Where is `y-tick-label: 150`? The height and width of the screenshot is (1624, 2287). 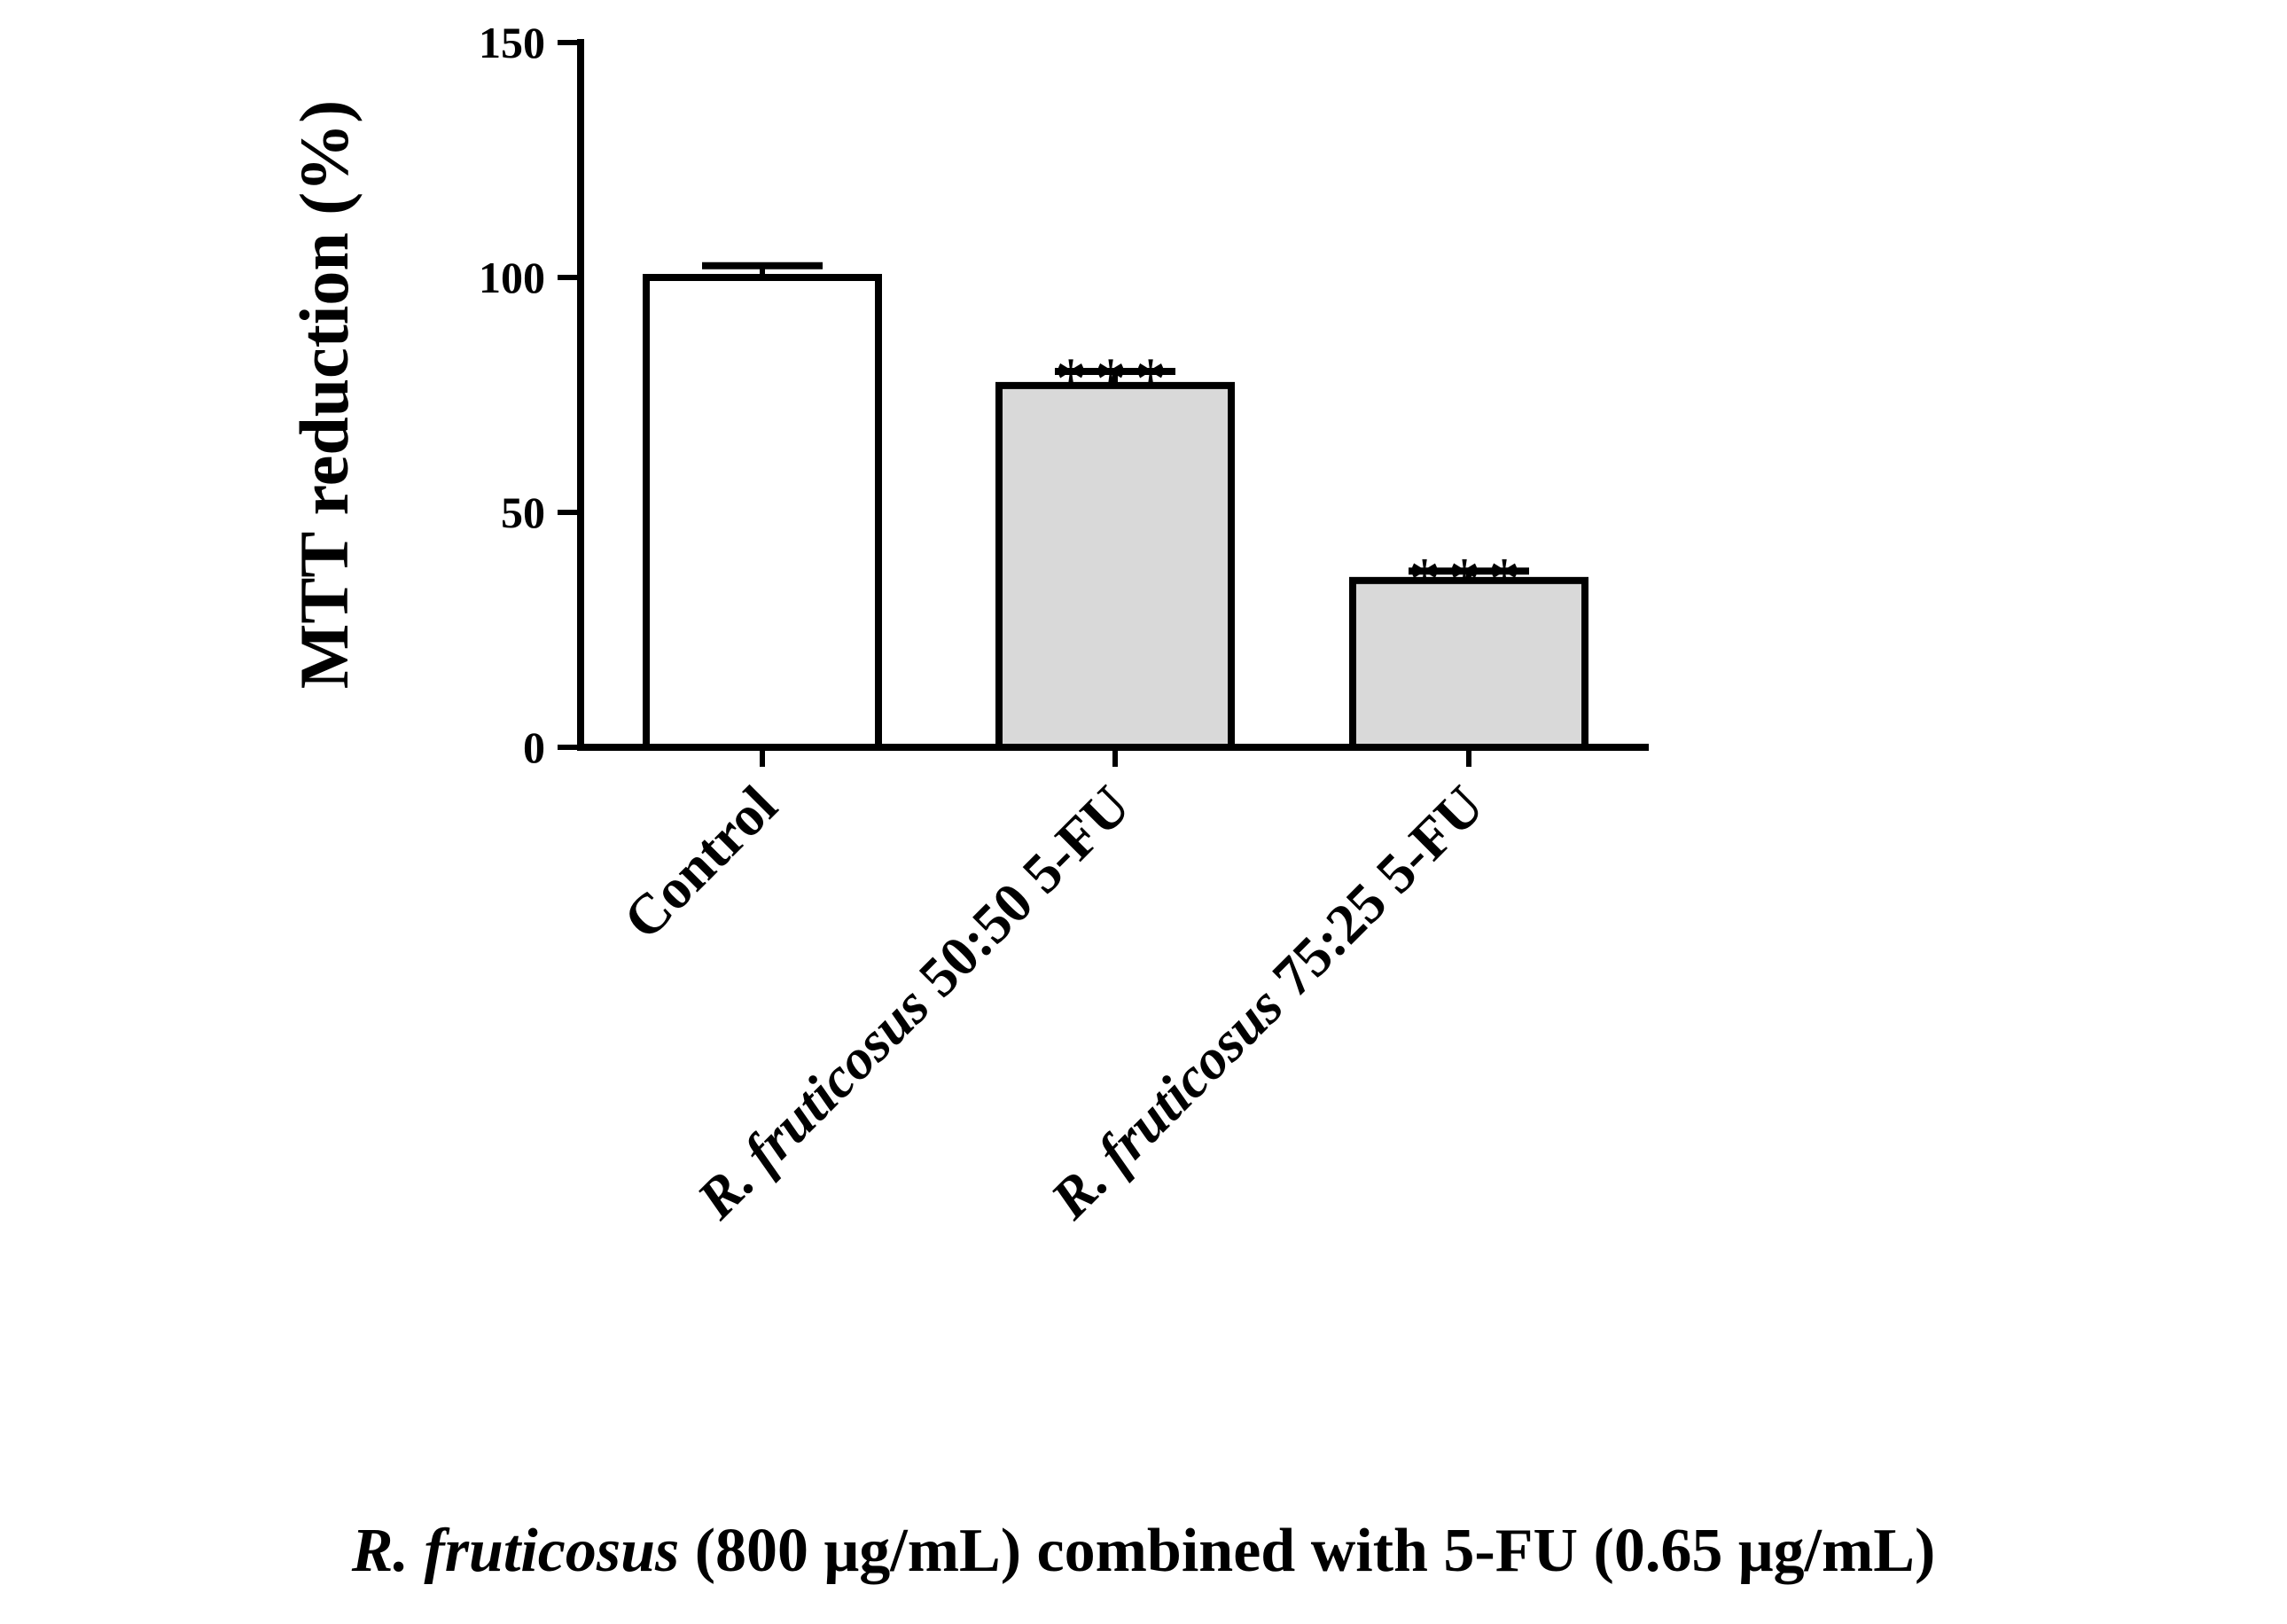 y-tick-label: 150 is located at coordinates (512, 42).